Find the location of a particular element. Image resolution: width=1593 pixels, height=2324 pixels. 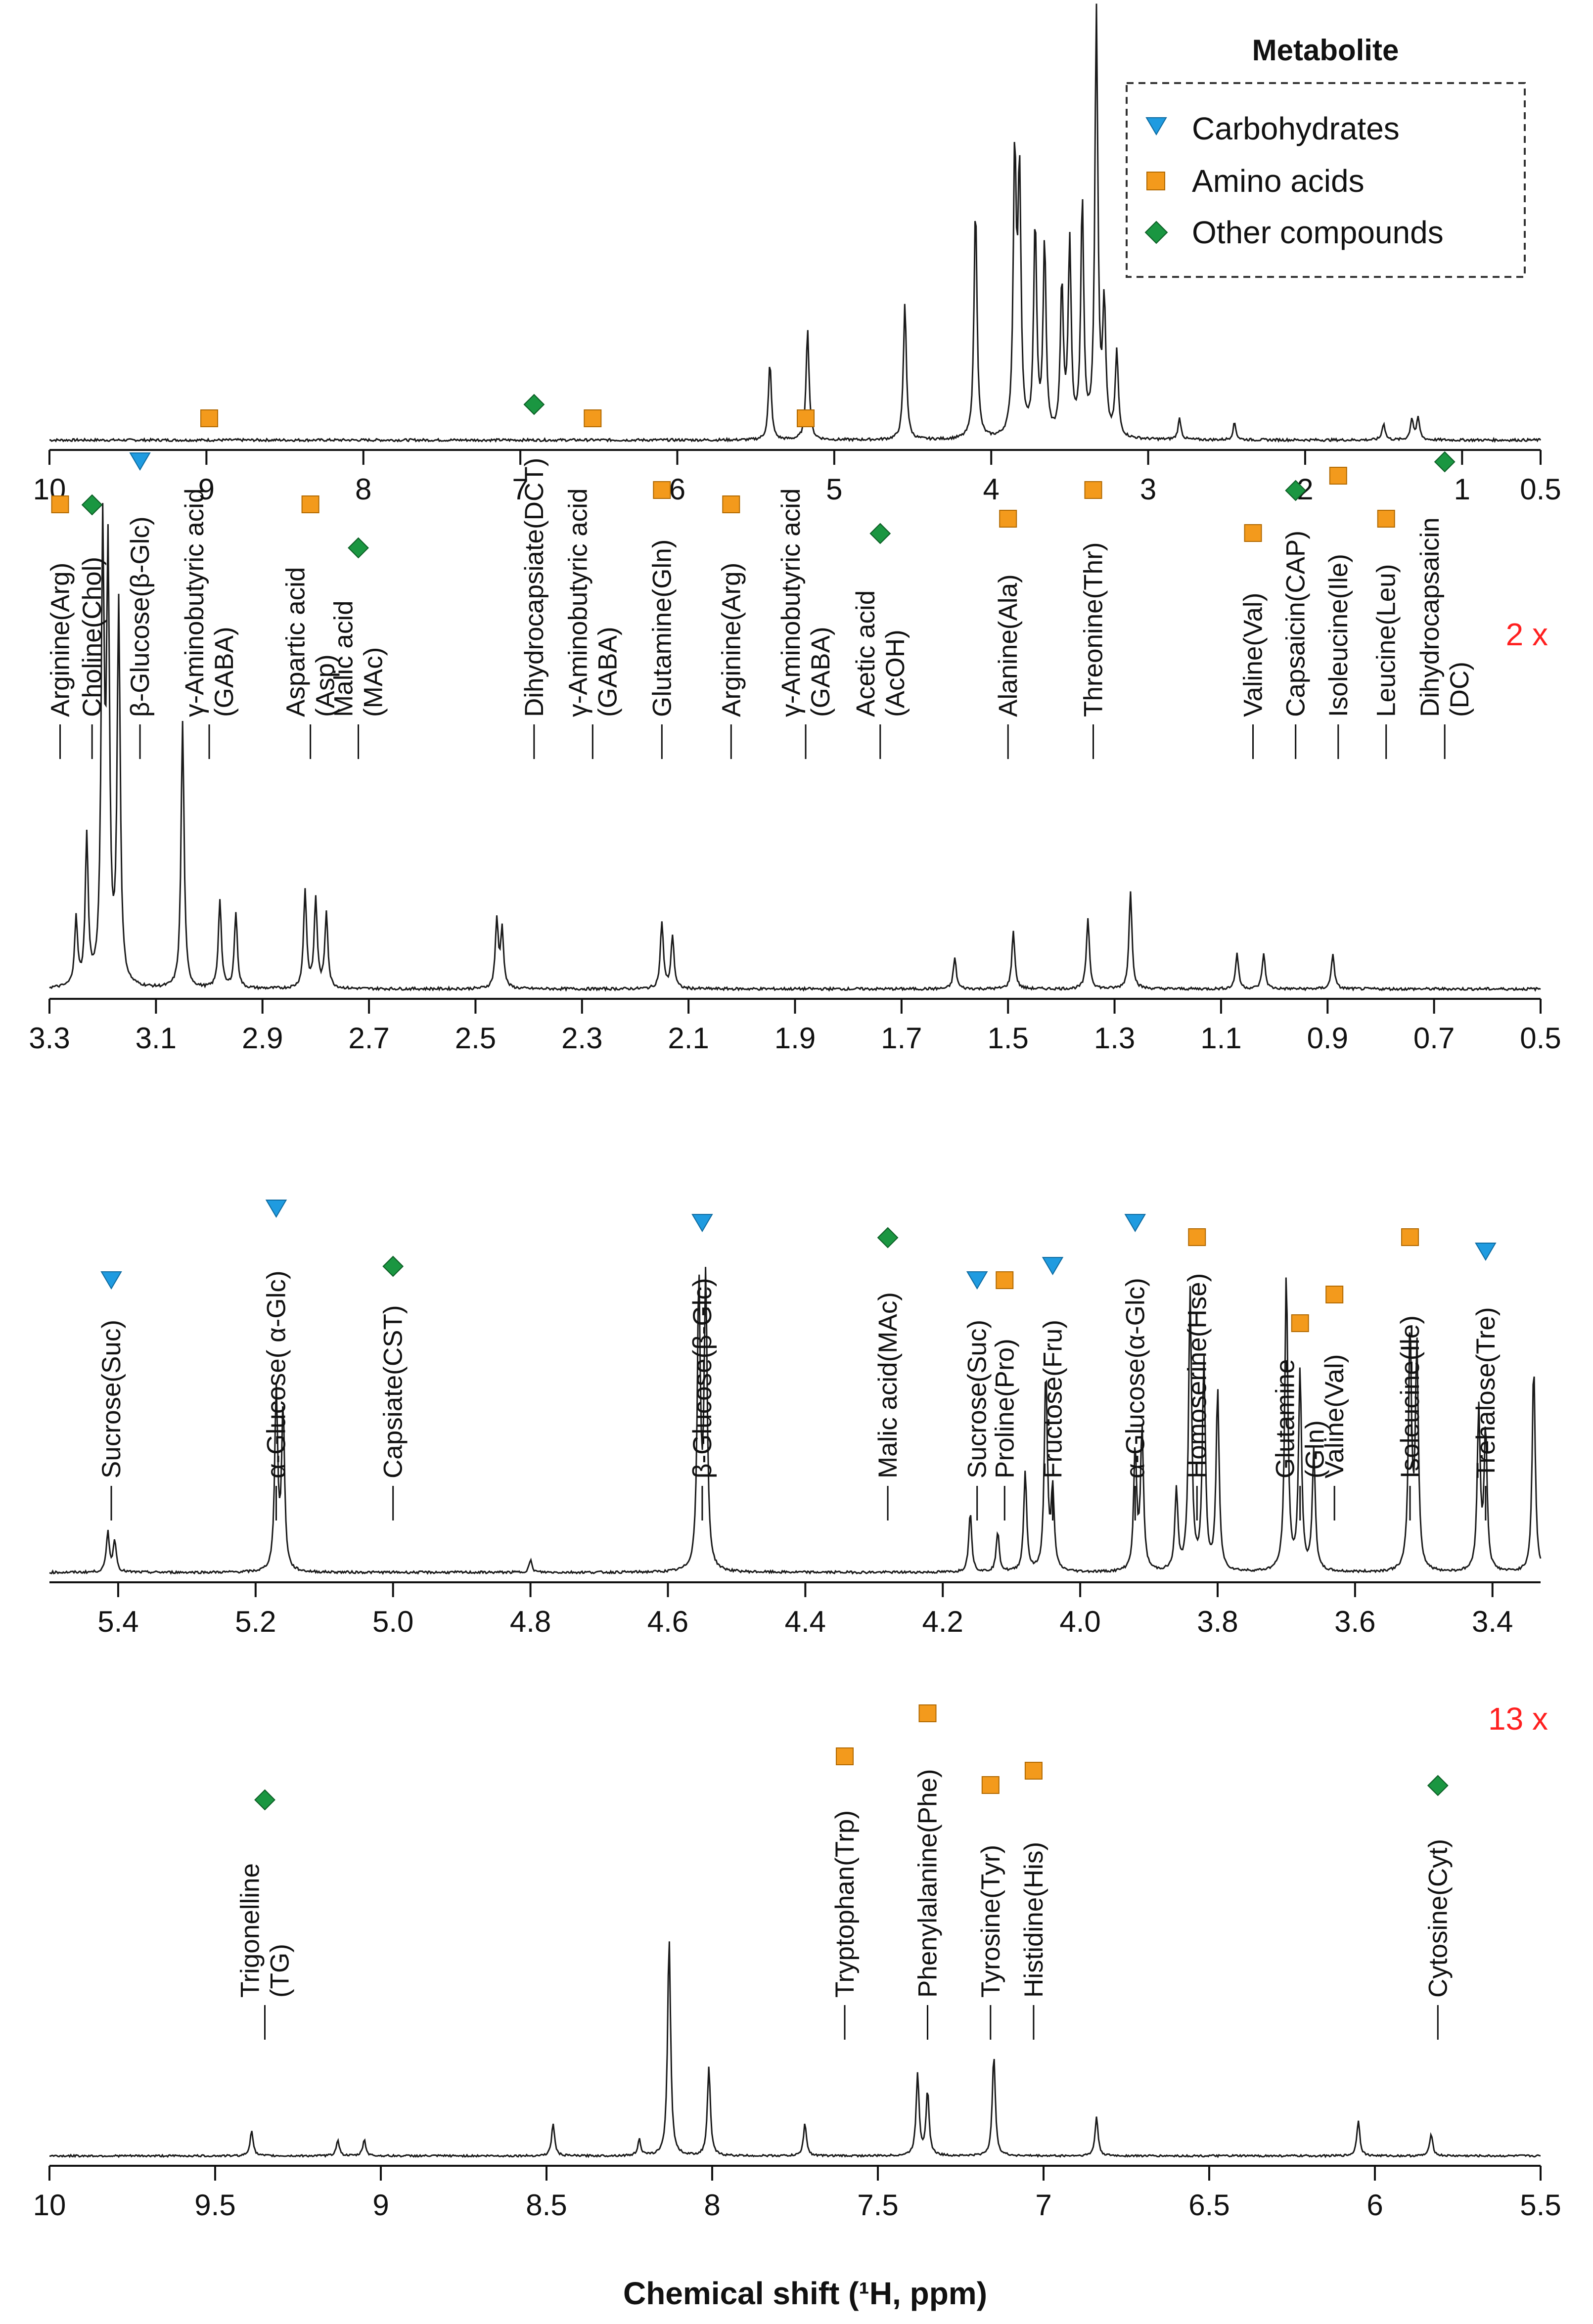

compound-name: Capsaicin(CAP) is located at coordinates (1296, 624).